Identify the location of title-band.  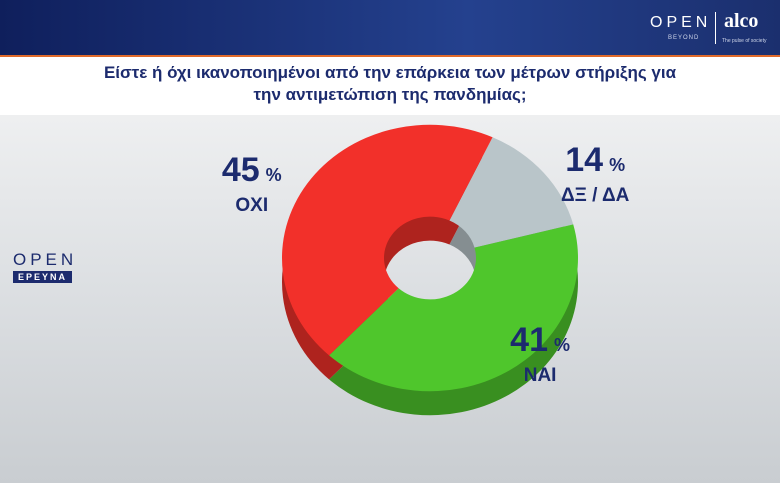
(390, 85).